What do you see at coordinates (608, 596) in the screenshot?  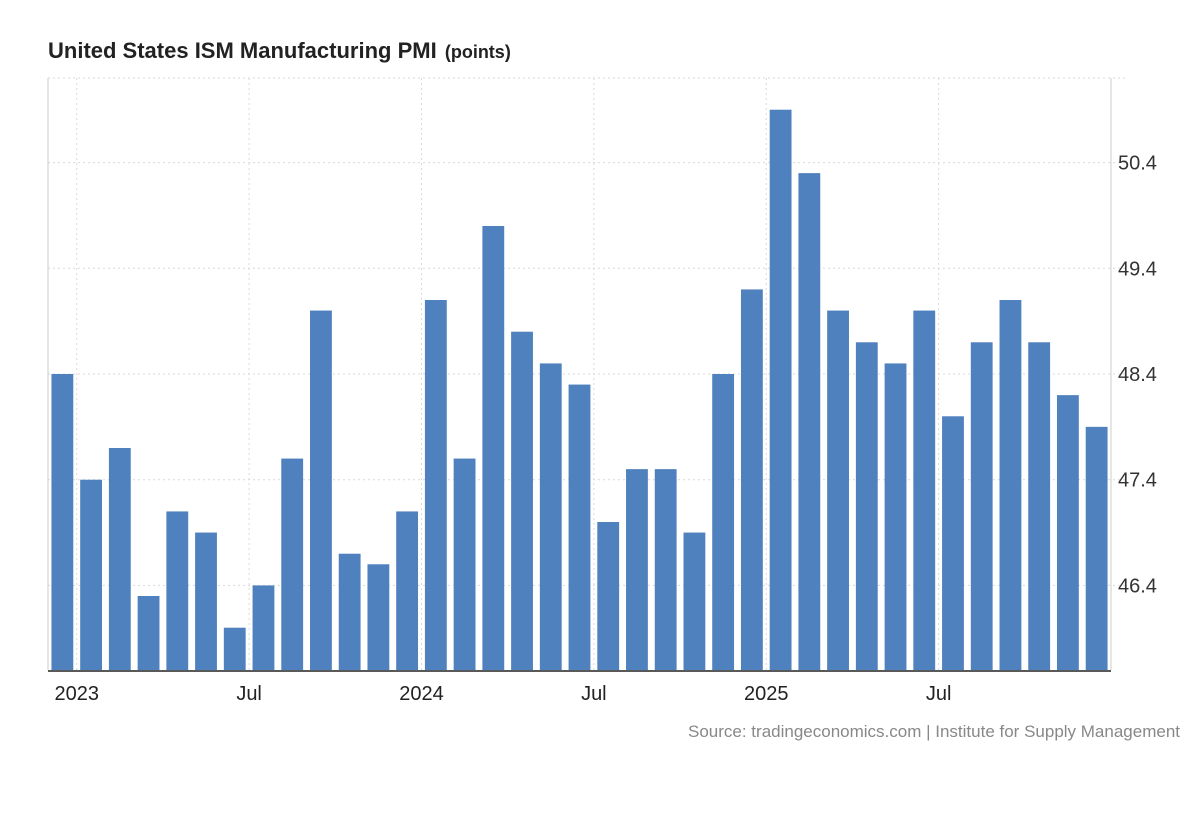 I see `bar: Jul 2024: 47` at bounding box center [608, 596].